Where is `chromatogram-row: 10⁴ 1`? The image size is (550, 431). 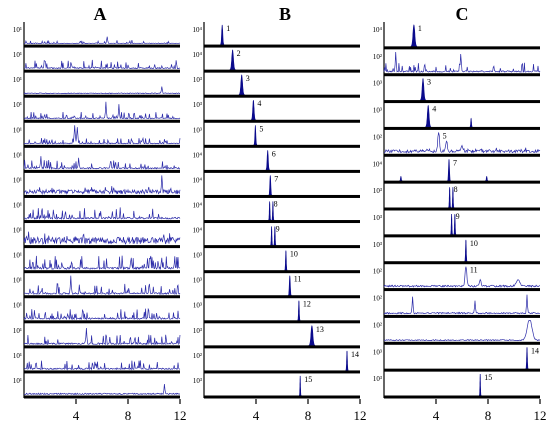
chromatogram-row: 10⁴ 1 is located at coordinates (276, 36).